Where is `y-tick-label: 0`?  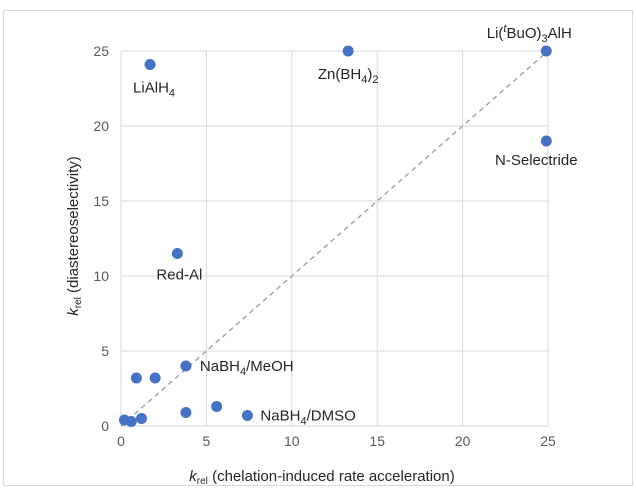
y-tick-label: 0 is located at coordinates (105, 426).